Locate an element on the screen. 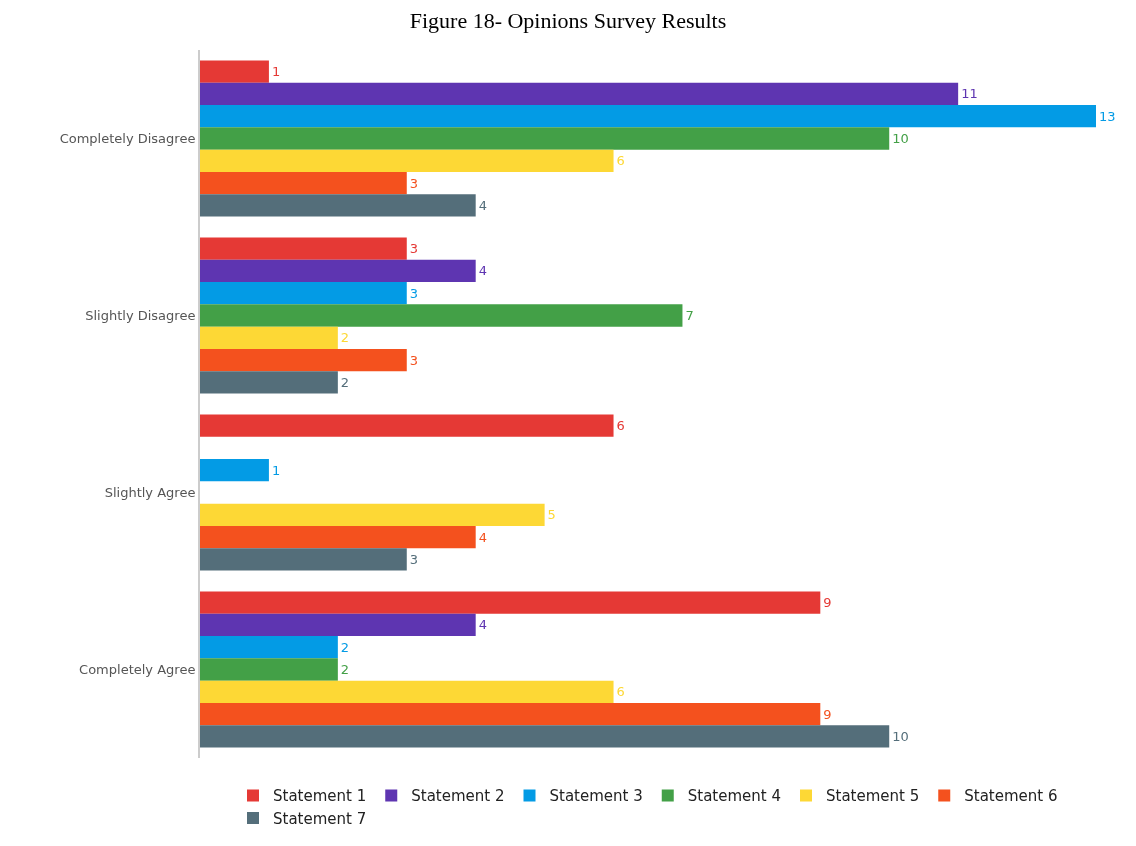 The width and height of the screenshot is (1136, 846). chart-title: Figure 18- Opinions Survey Results is located at coordinates (568, 21).